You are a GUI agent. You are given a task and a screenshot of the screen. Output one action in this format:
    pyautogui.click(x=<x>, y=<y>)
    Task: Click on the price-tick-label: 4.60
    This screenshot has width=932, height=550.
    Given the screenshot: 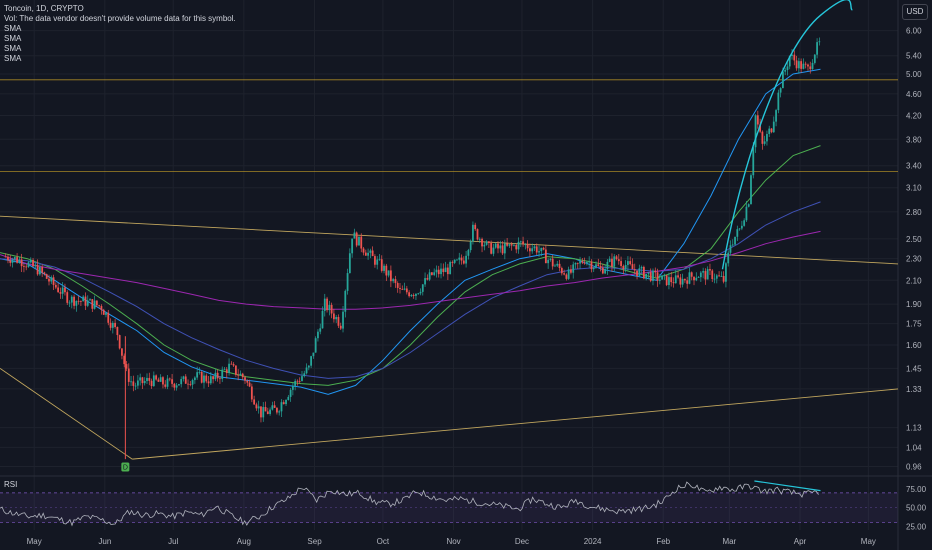 What is the action you would take?
    pyautogui.click(x=914, y=94)
    